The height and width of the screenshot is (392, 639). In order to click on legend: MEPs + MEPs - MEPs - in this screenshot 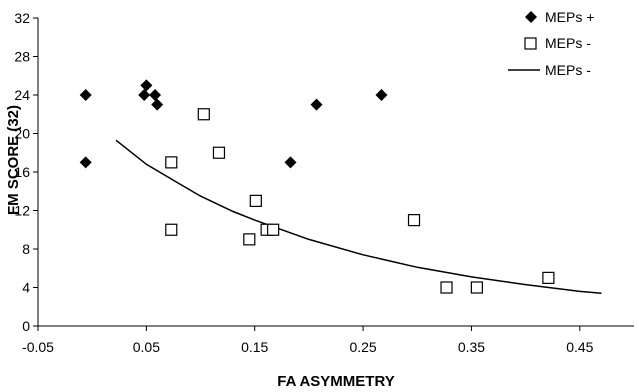, I will do `click(551, 43)`.